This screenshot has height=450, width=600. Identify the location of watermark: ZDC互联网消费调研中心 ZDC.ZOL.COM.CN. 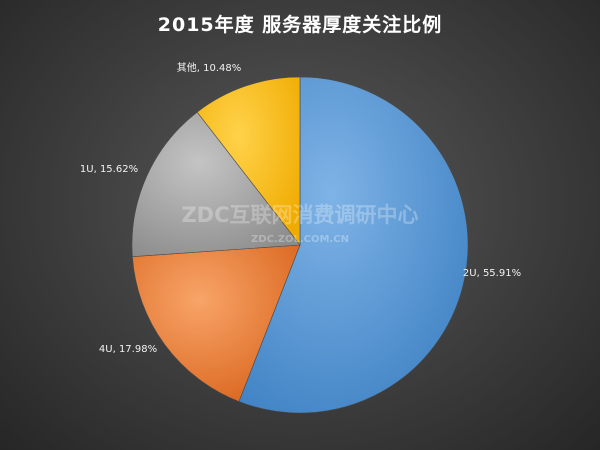
(299, 224).